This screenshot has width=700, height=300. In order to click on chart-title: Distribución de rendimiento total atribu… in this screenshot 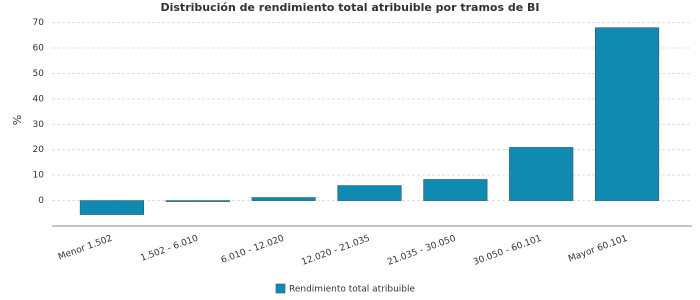, I will do `click(349, 7)`.